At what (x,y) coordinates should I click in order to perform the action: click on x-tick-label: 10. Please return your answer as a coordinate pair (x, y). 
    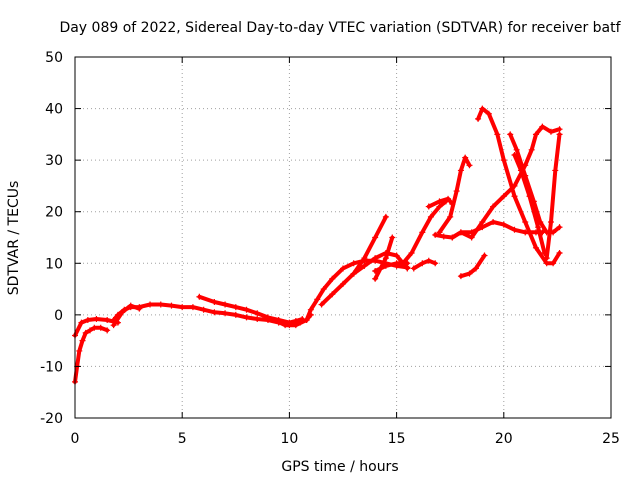
    Looking at the image, I should click on (289, 439).